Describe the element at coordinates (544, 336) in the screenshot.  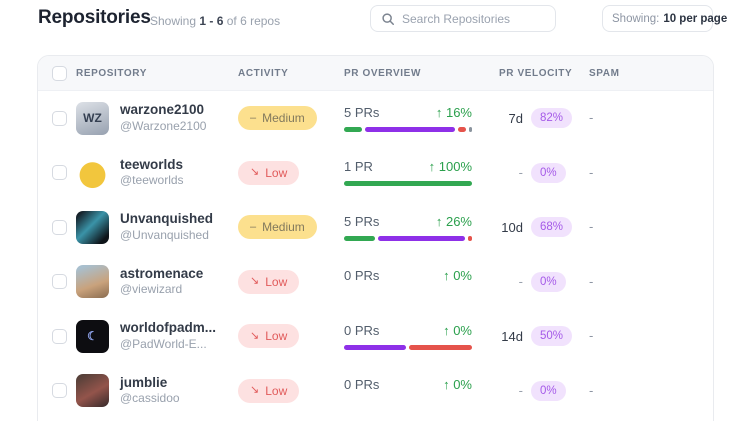
I see `pr-velocity-cell: 14d 50%` at that location.